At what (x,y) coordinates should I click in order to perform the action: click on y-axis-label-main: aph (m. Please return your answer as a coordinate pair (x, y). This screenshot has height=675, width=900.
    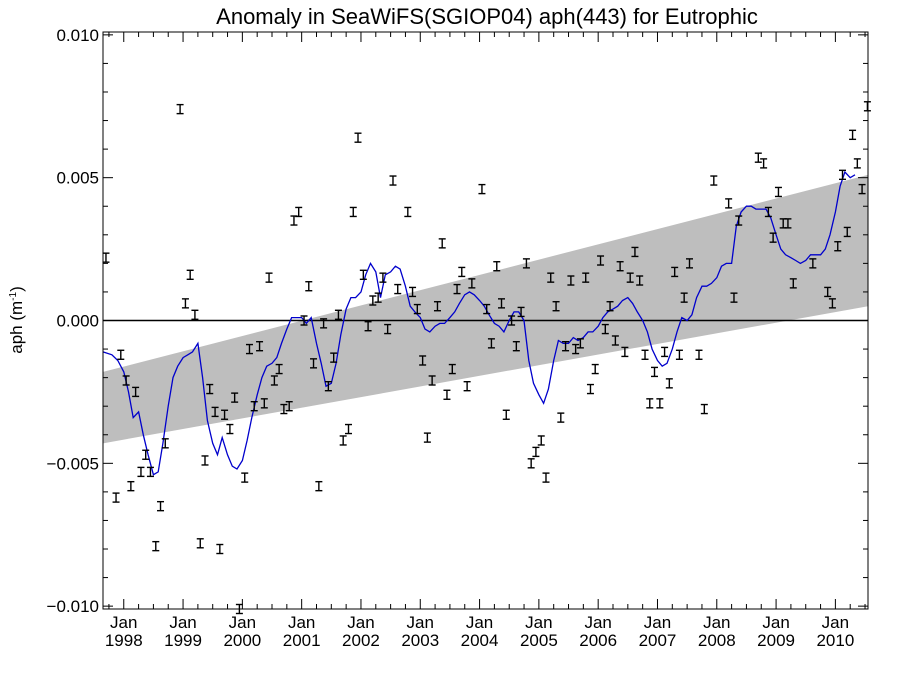
    Looking at the image, I should click on (16, 327).